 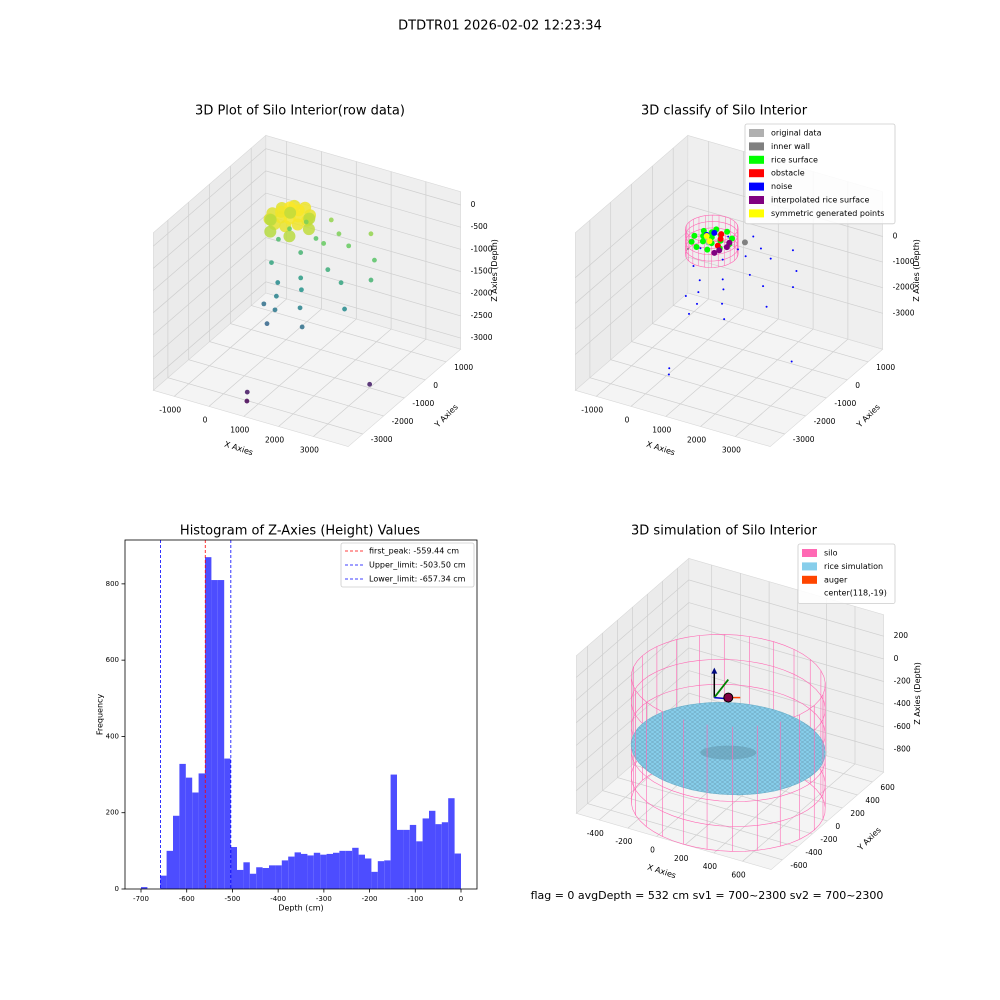 I want to click on subplot-title: 3D Plot of Silo Interior(row data), so click(x=300, y=111).